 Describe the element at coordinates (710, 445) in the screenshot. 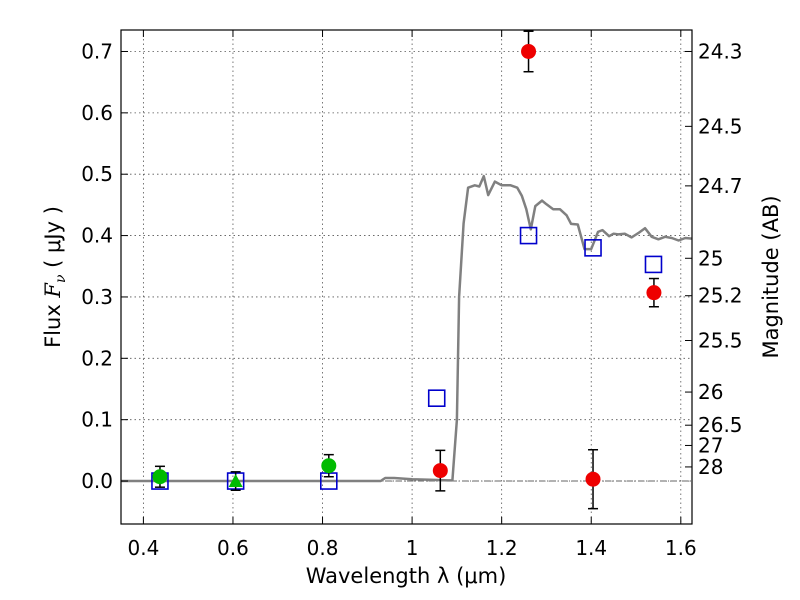

I see `right-tick-label: 27` at that location.